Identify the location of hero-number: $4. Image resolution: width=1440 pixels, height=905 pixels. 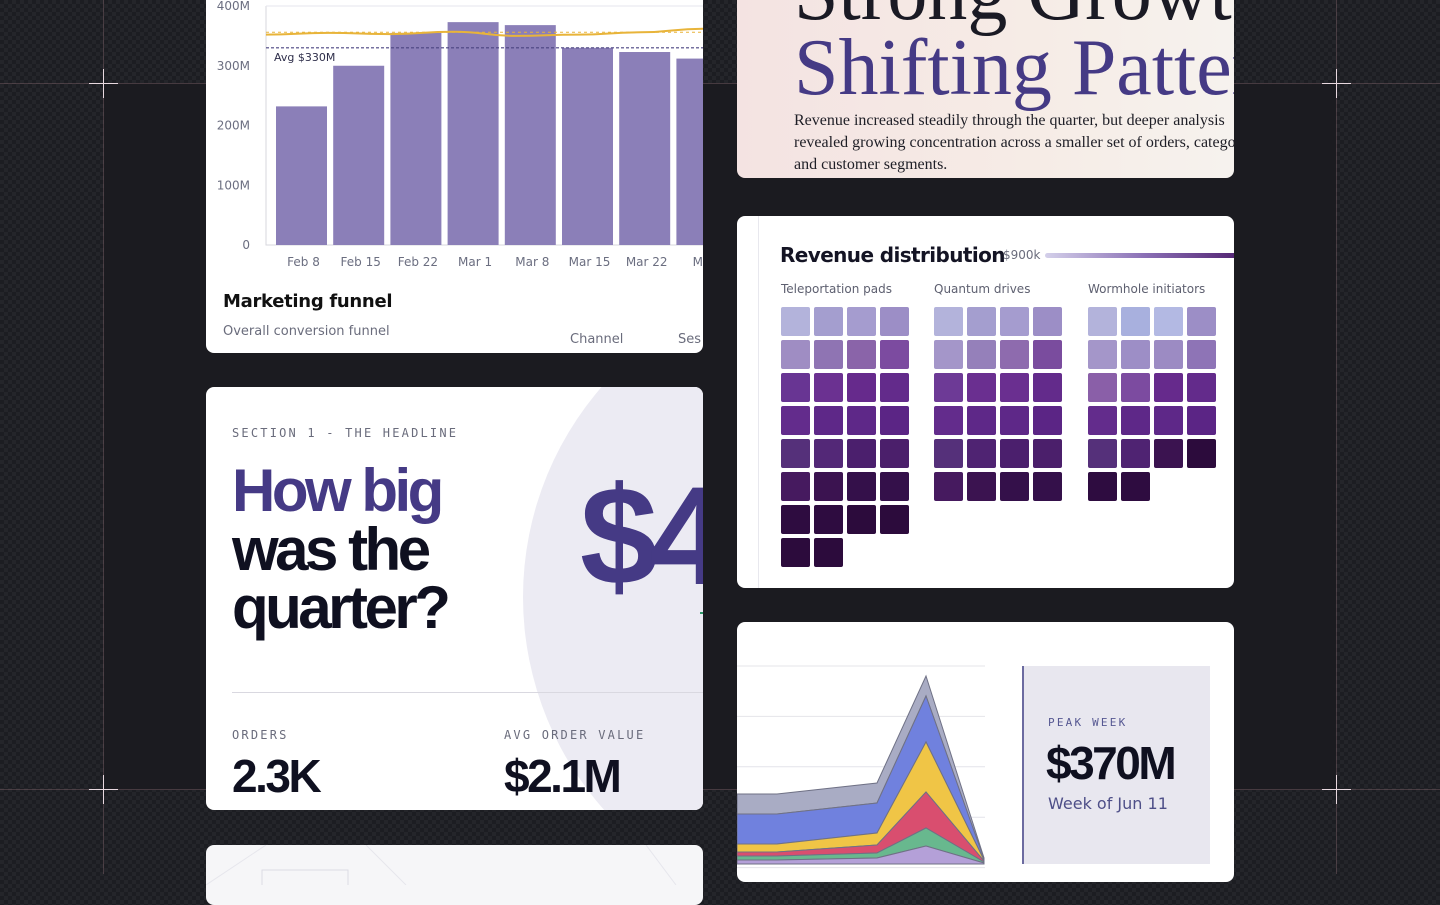
(641, 535).